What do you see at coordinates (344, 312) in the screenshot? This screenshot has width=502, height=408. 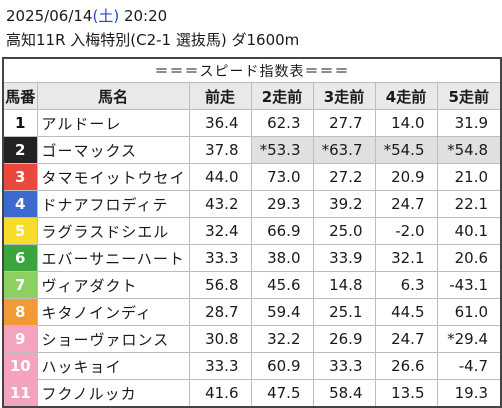 I see `speed-index-value: 25.1` at bounding box center [344, 312].